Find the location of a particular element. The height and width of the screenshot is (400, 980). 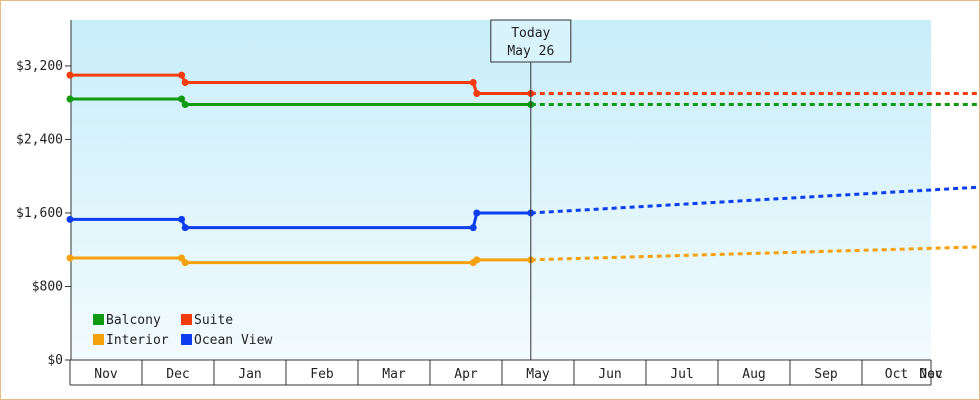

legend-item: Interior is located at coordinates (131, 340).